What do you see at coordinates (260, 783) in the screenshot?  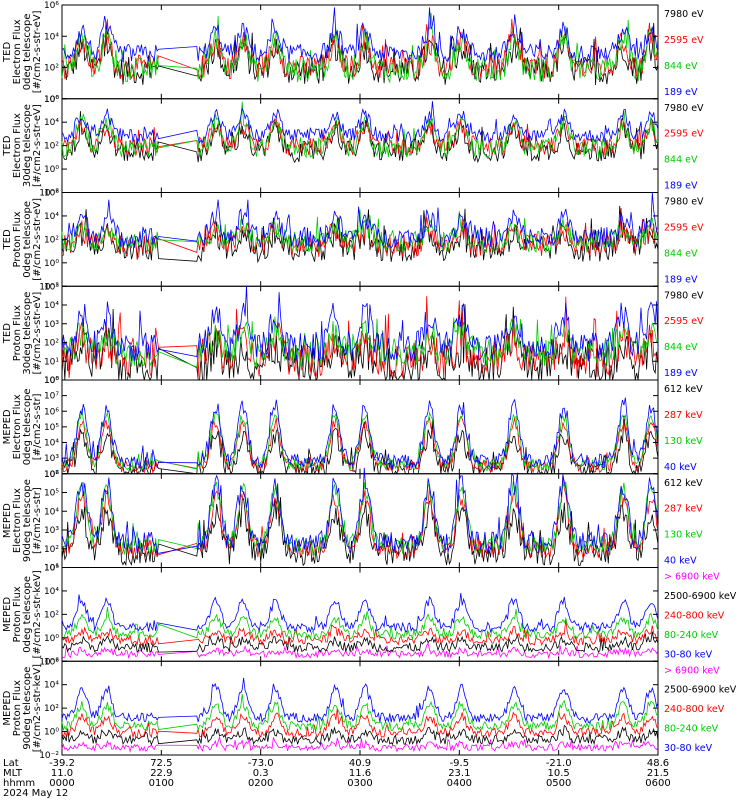 I see `footer-hhmm: 0200` at bounding box center [260, 783].